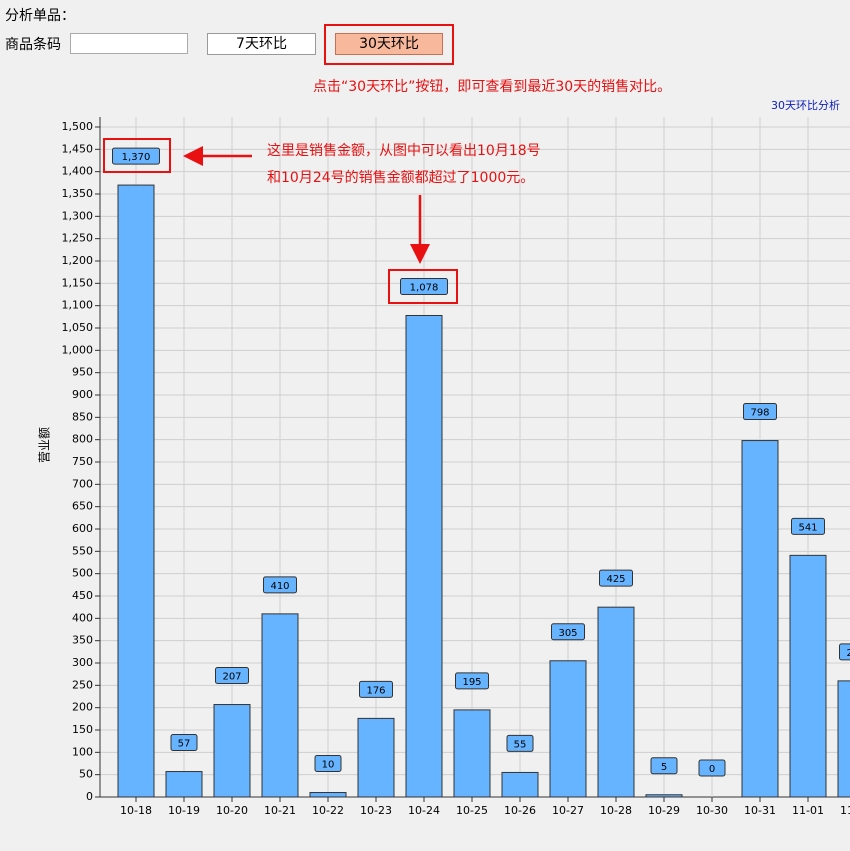  I want to click on value-label: 305, so click(567, 633).